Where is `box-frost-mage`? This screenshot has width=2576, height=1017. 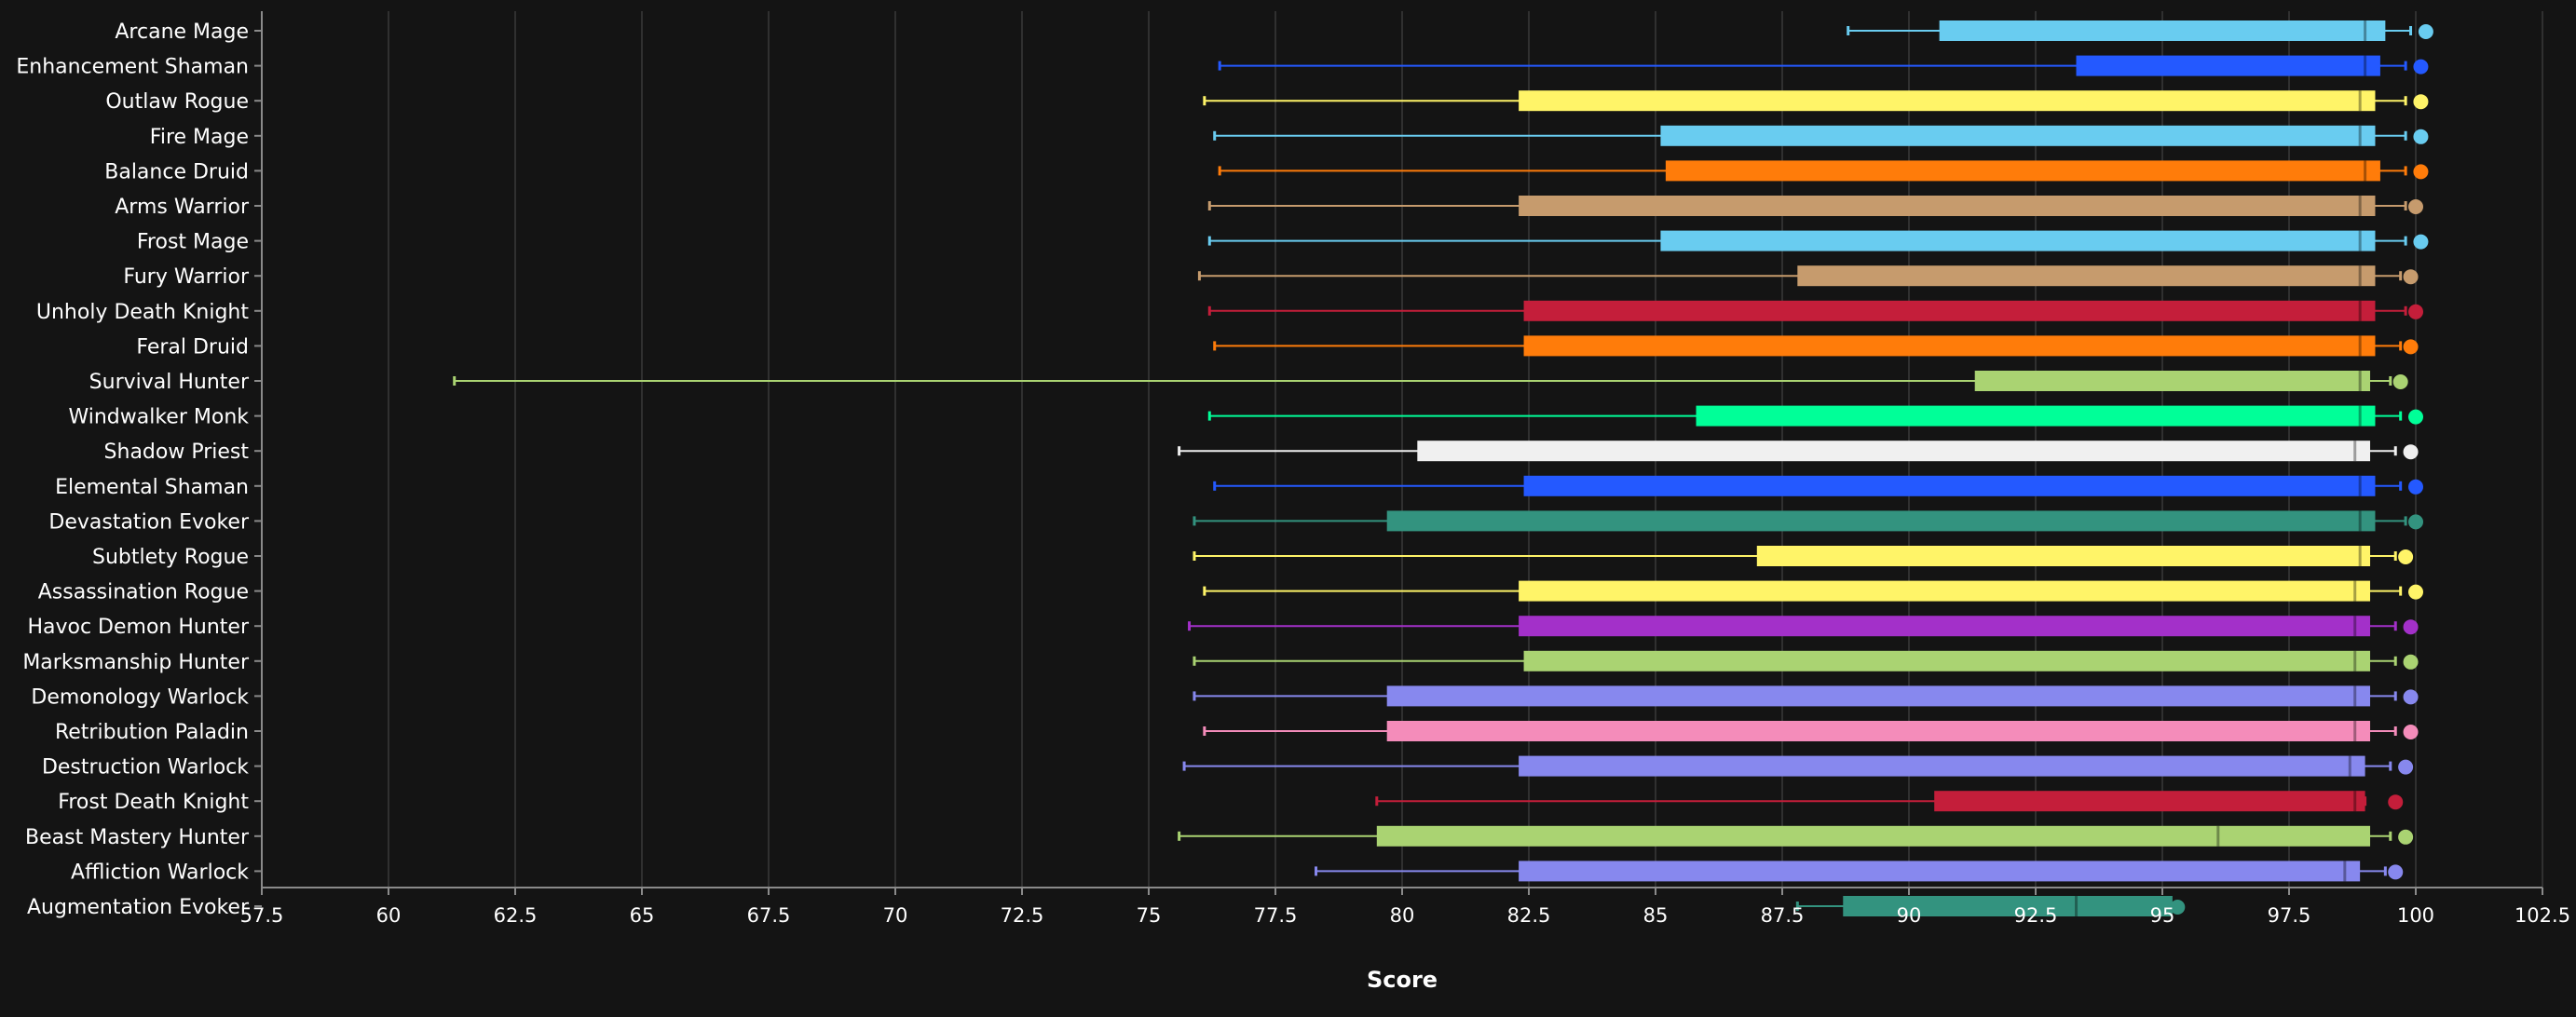
box-frost-mage is located at coordinates (1818, 241).